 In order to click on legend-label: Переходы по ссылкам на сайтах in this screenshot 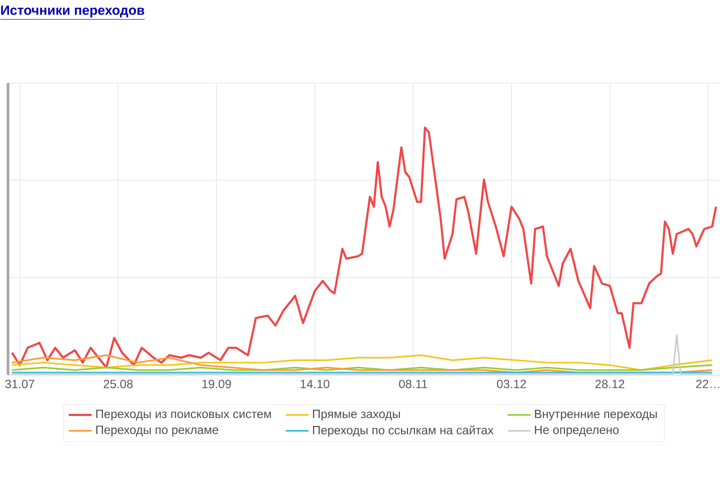, I will do `click(403, 431)`.